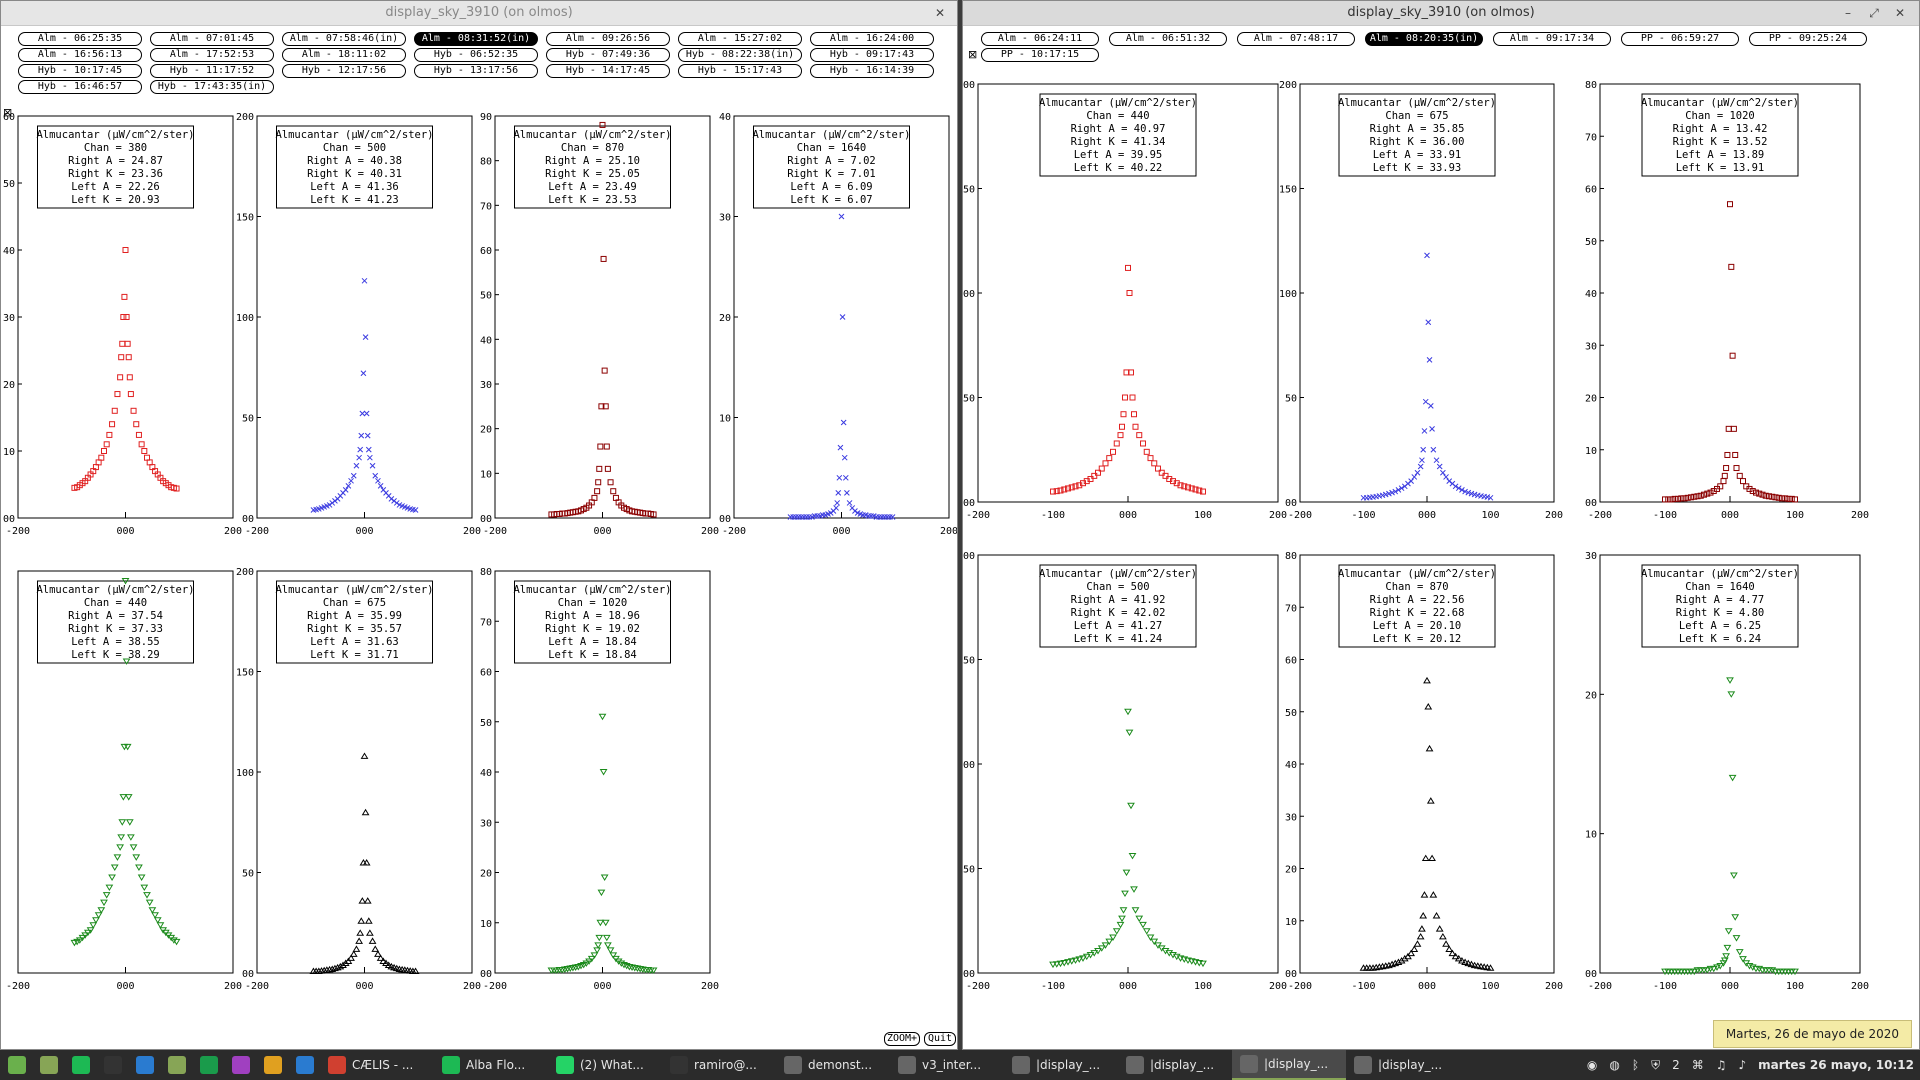  I want to click on music-icon: ♫, so click(1721, 1065).